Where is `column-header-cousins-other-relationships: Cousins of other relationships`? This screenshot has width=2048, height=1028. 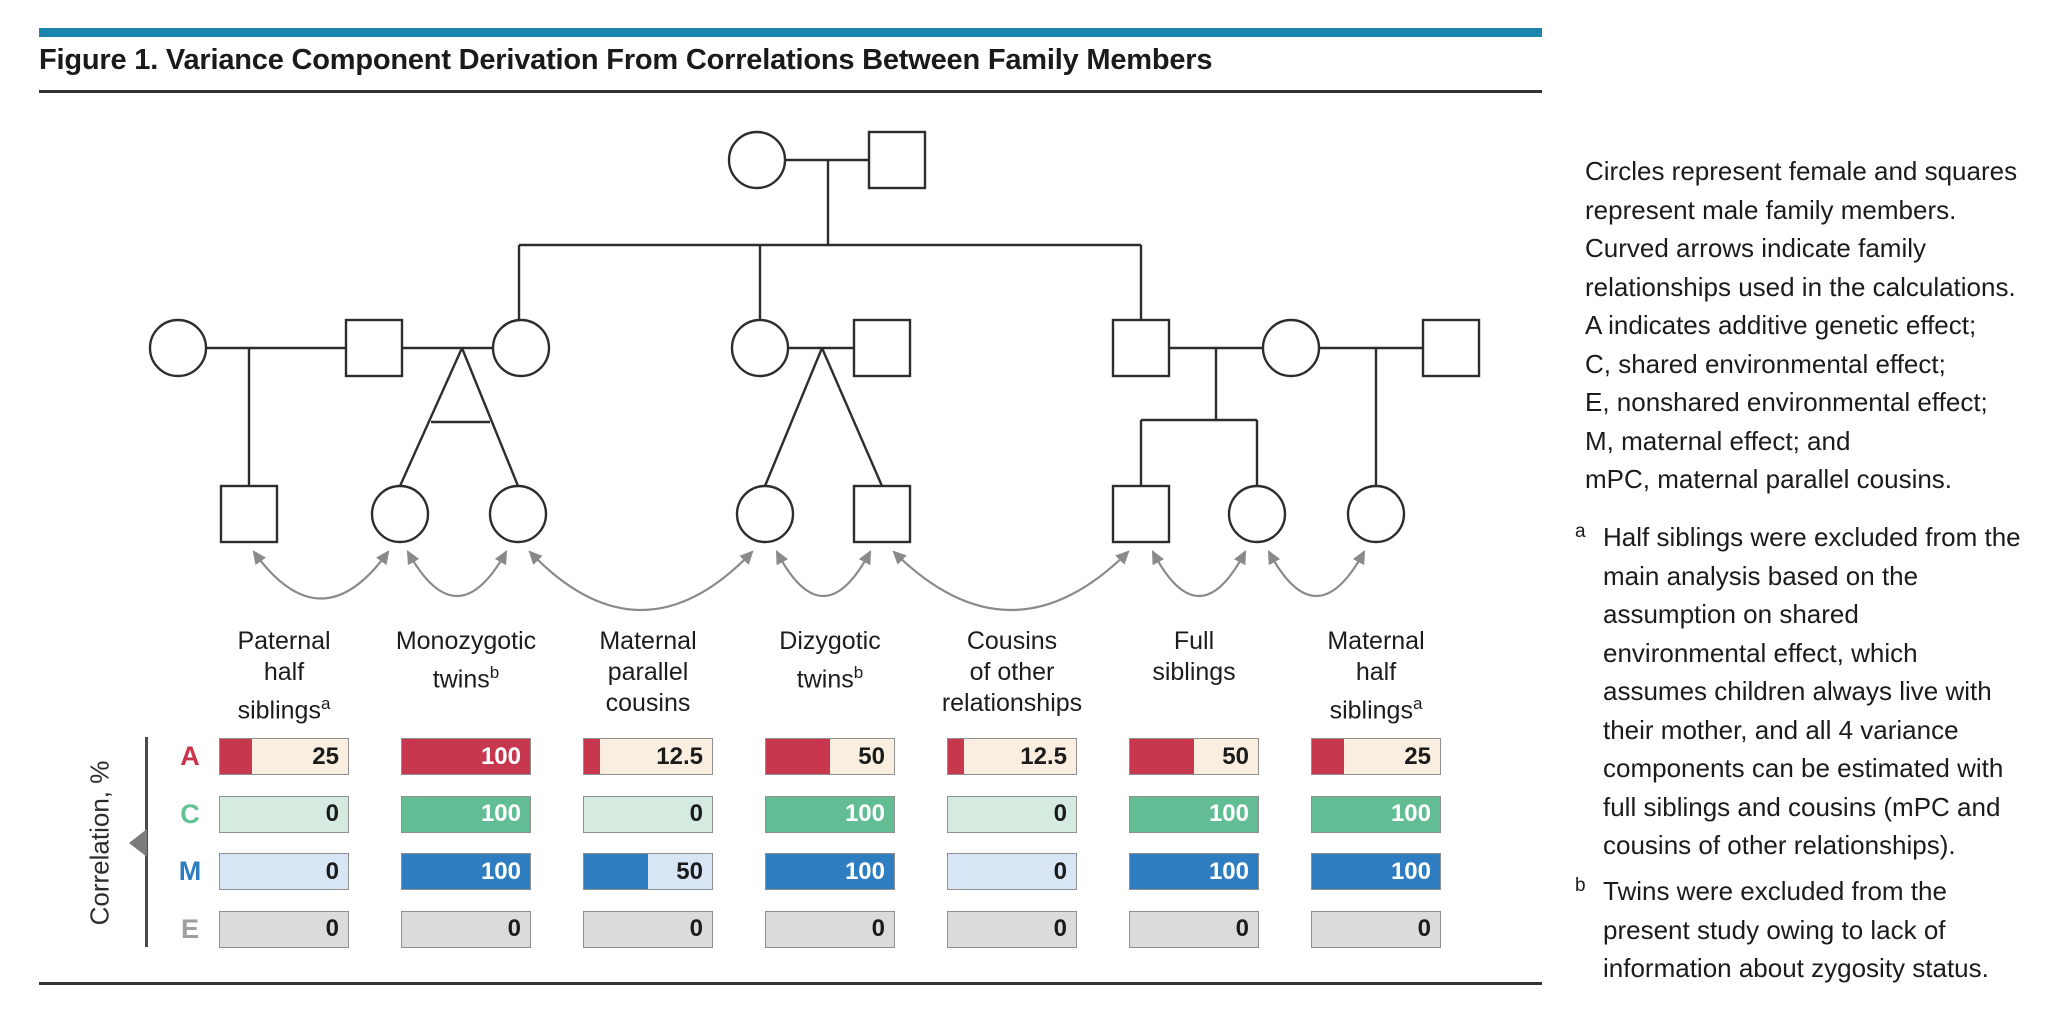 column-header-cousins-other-relationships: Cousins of other relationships is located at coordinates (1012, 672).